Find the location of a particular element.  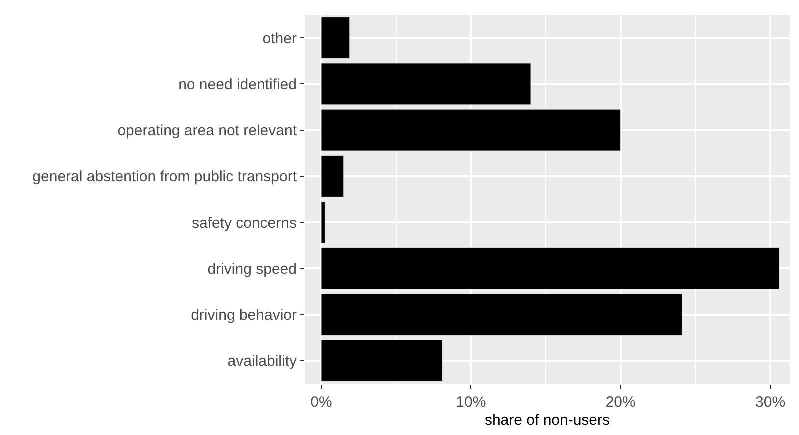

y-tick-label: general abstention from public transport is located at coordinates (165, 177).